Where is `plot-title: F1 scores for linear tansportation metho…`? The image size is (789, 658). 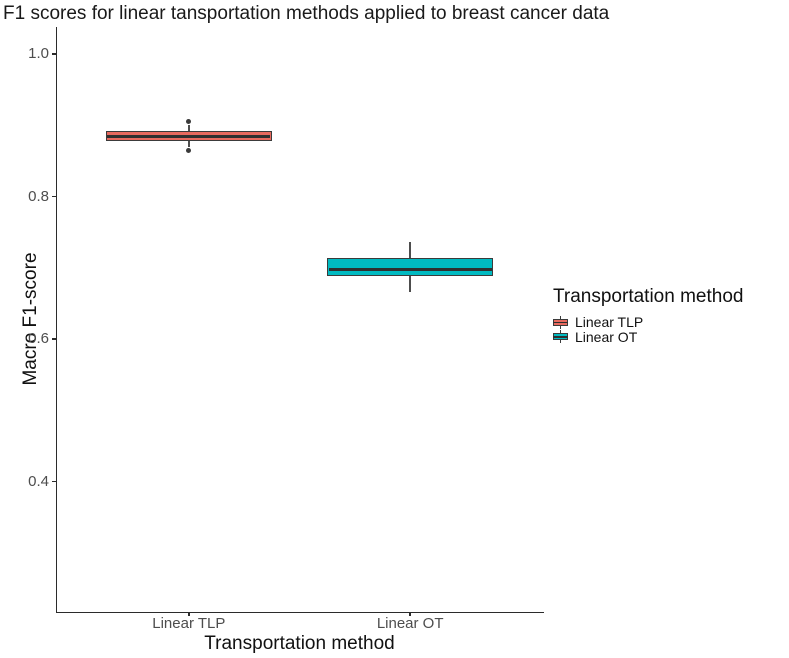
plot-title: F1 scores for linear tansportation metho… is located at coordinates (306, 13).